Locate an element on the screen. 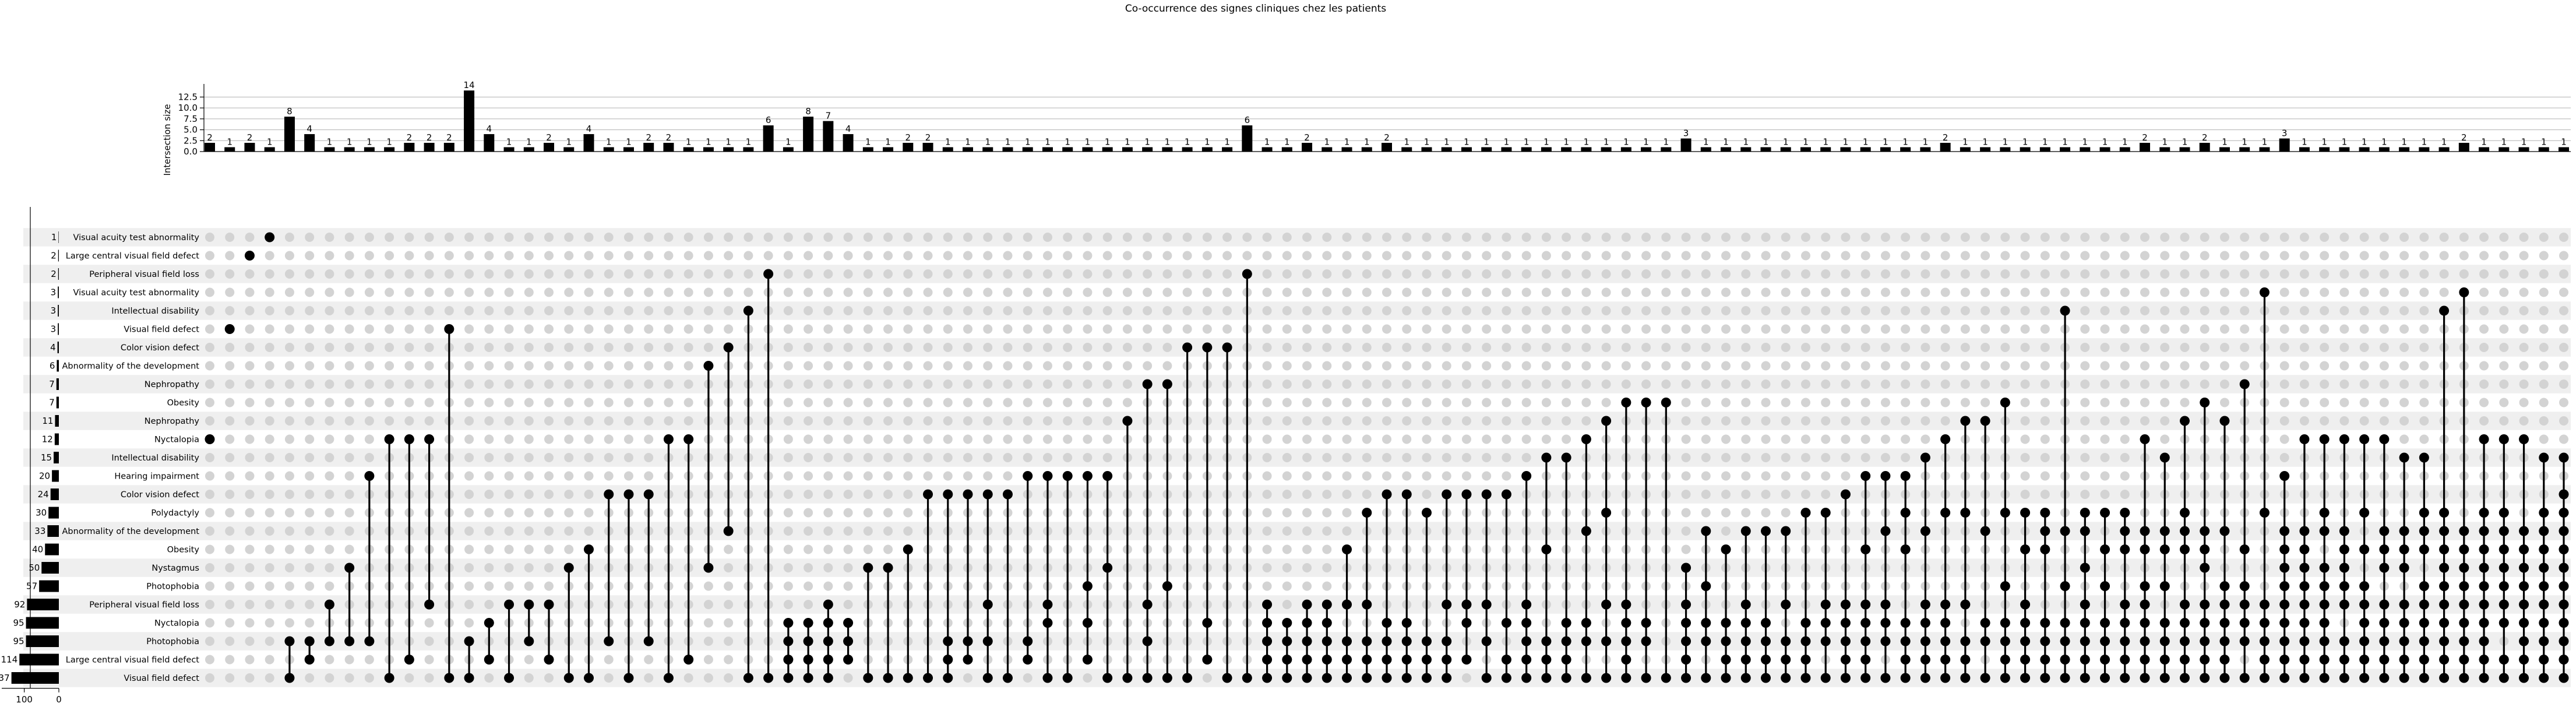  set-size-value-label: 7 is located at coordinates (52, 384).